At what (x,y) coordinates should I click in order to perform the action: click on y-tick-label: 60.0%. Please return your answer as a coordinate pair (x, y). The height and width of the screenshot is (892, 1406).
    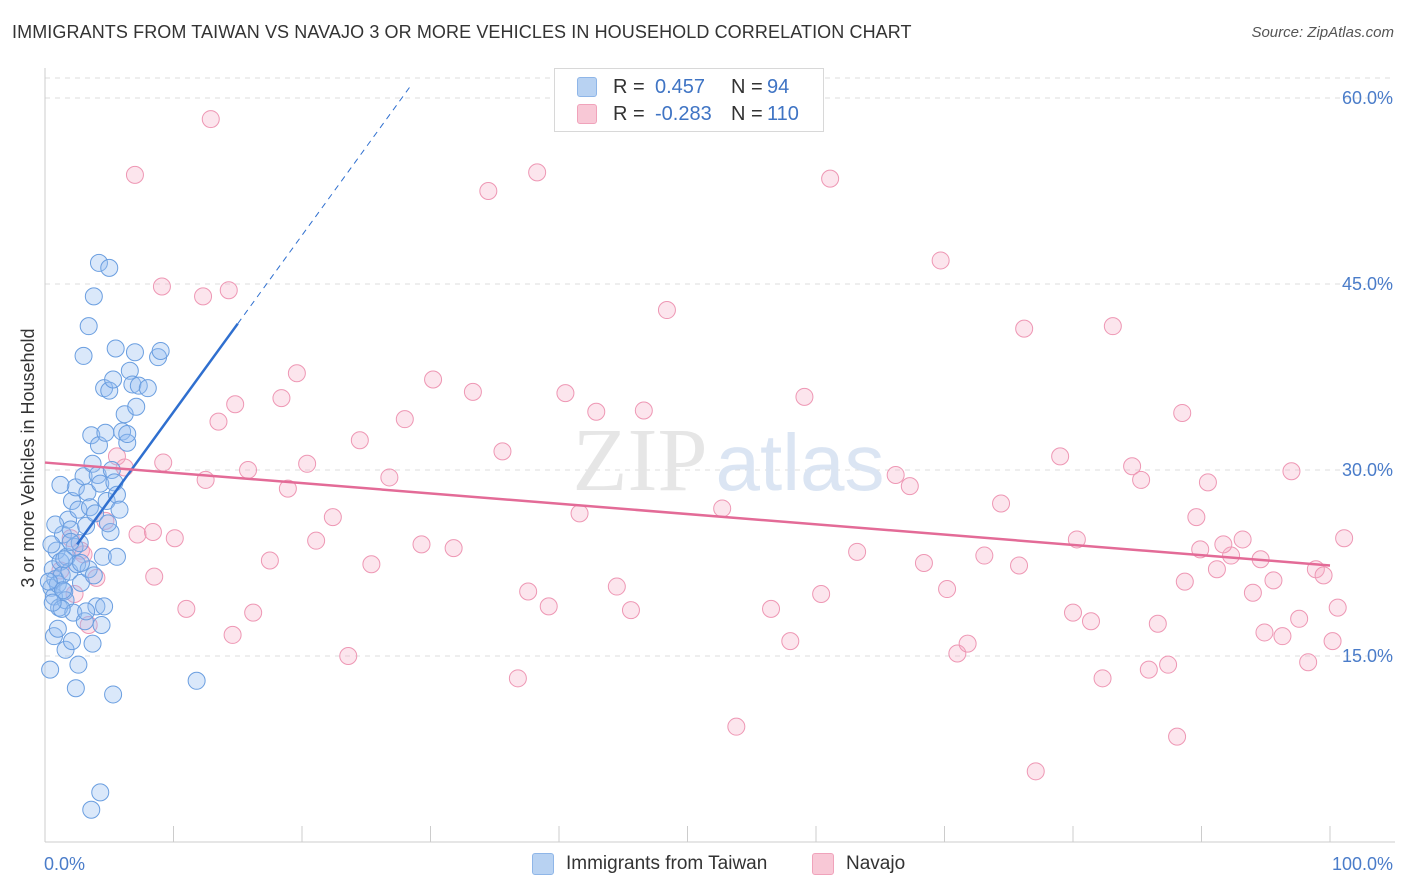
    Looking at the image, I should click on (1367, 98).